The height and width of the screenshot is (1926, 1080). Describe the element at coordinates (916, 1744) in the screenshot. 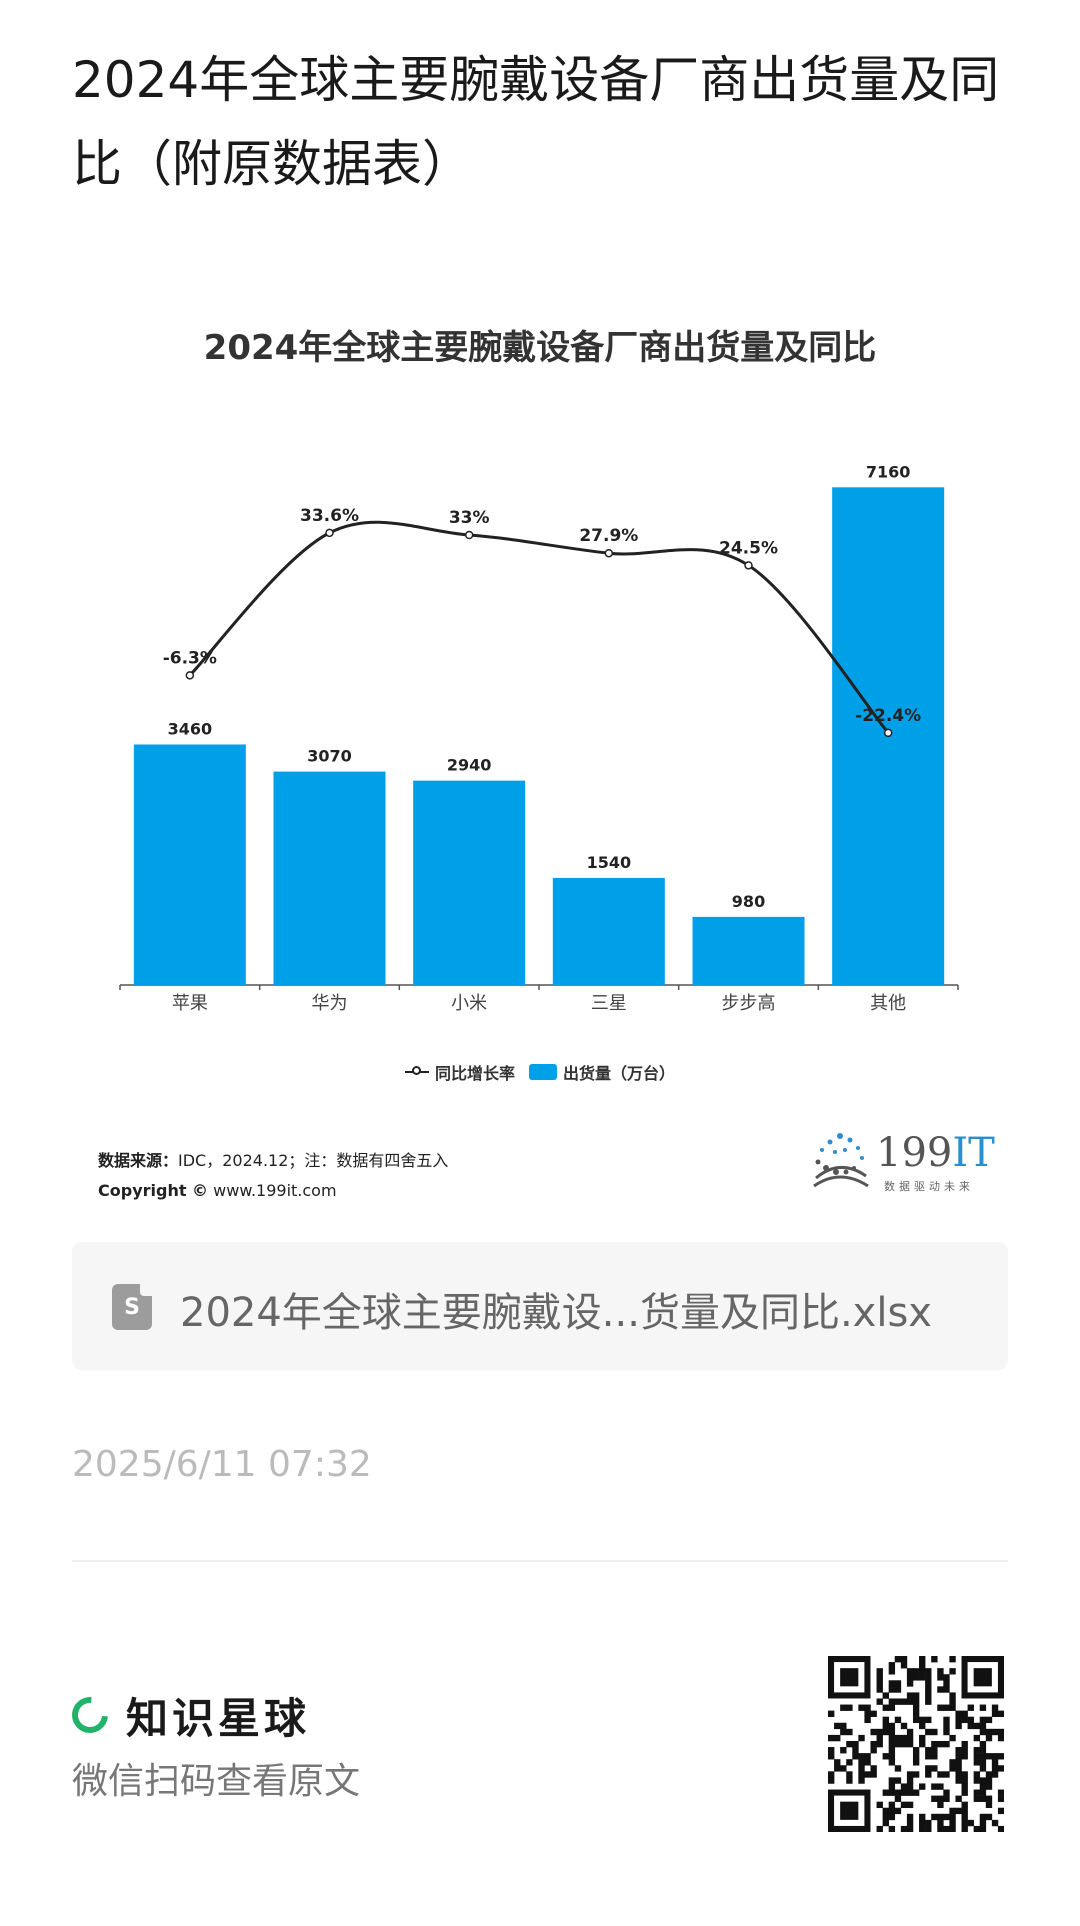

I see `qr-code` at that location.